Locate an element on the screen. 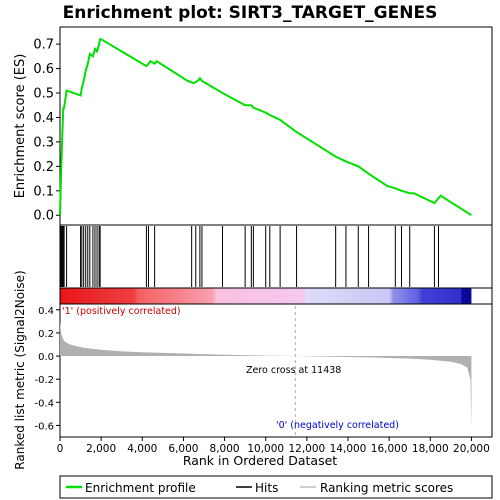  es-y-tick-label: 0.4 is located at coordinates (43, 118).